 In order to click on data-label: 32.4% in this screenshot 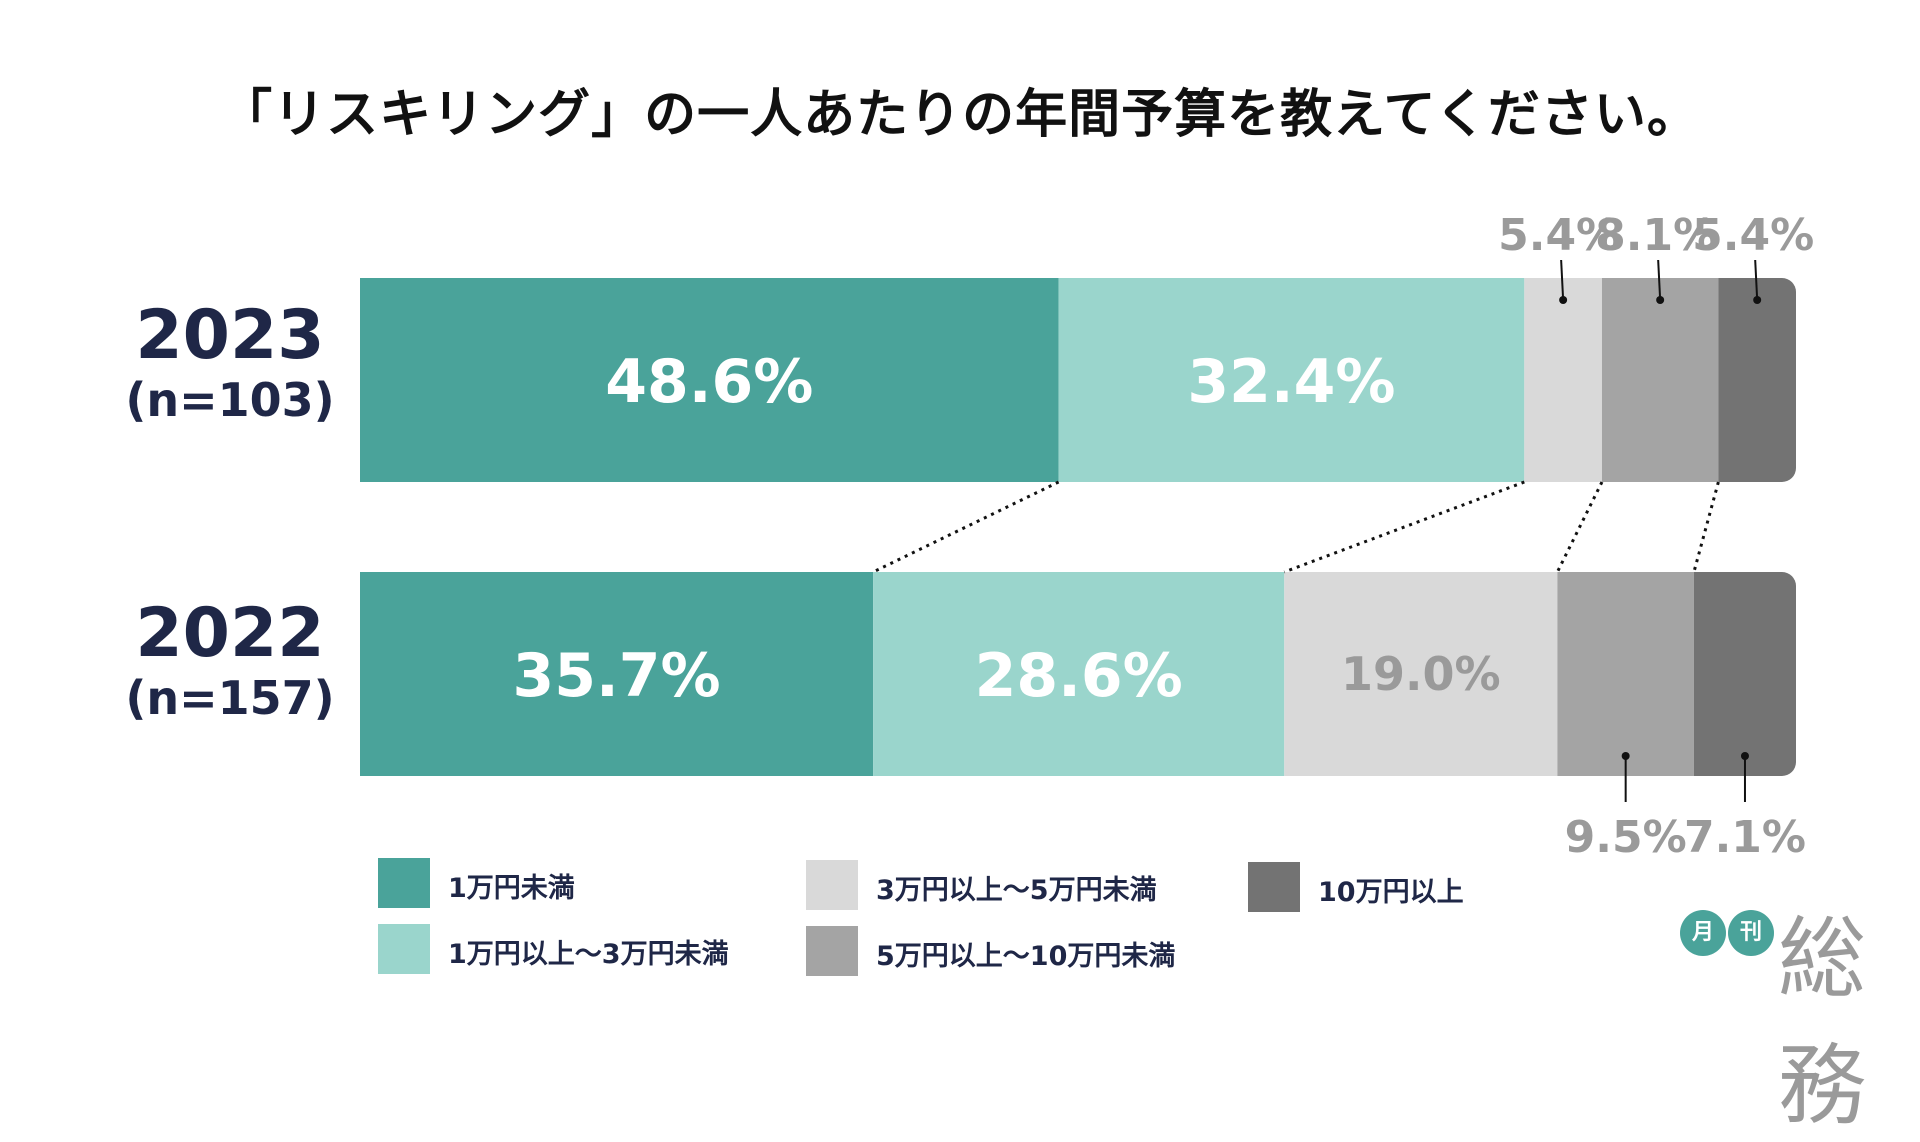, I will do `click(1291, 382)`.